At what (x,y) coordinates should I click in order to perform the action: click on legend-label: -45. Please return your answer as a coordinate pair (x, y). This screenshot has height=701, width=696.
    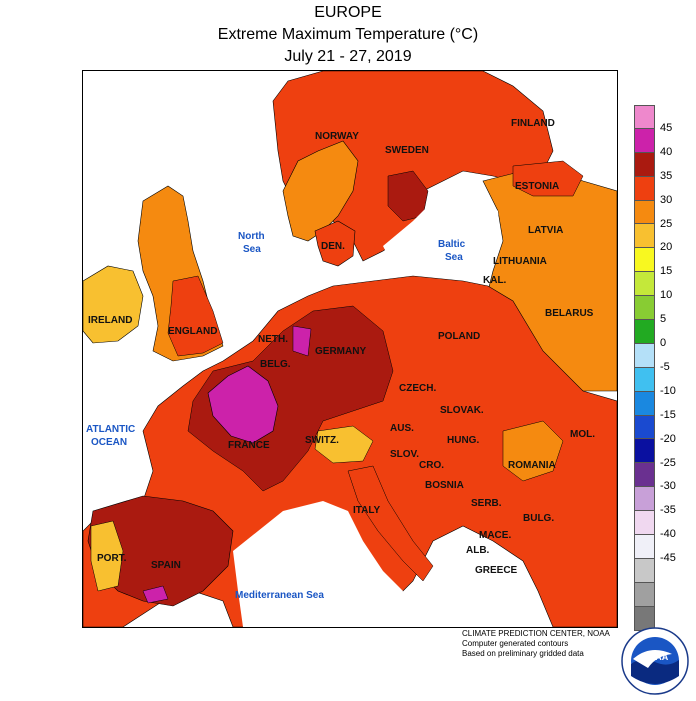
    Looking at the image, I should click on (668, 558).